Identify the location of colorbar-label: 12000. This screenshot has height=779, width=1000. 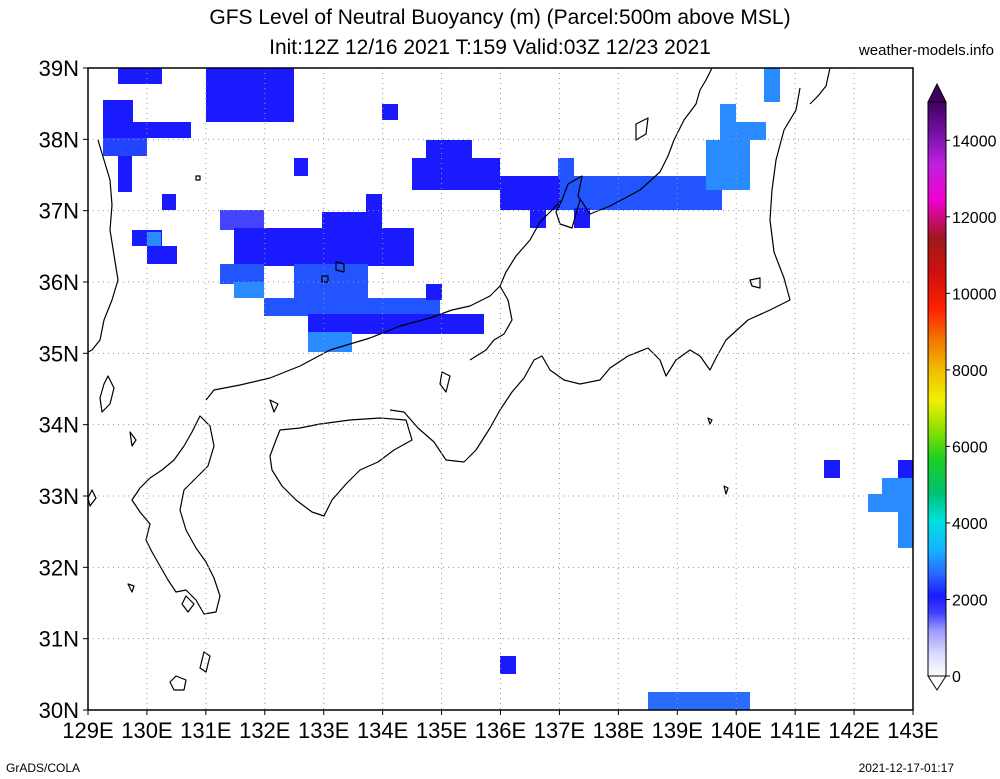
(974, 218).